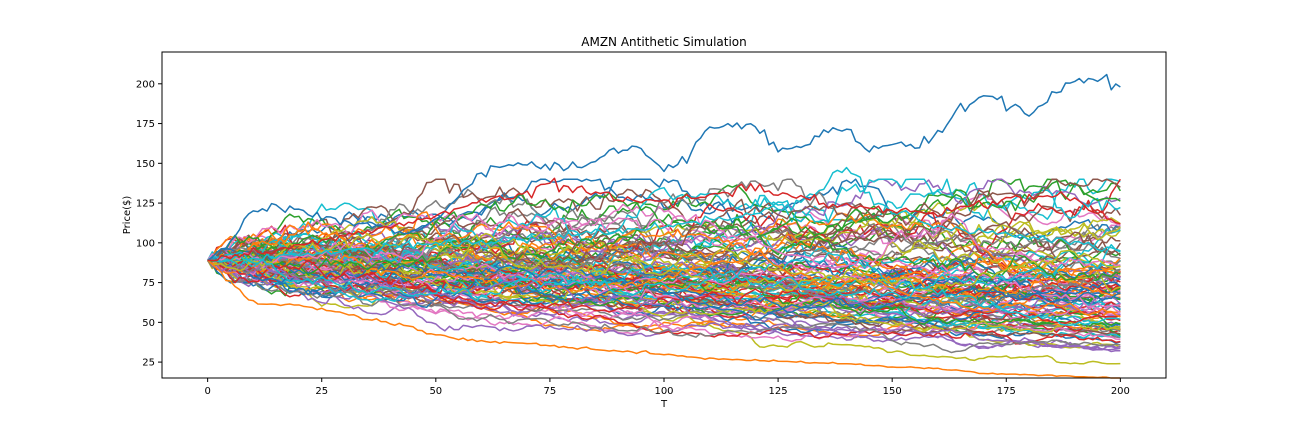 This screenshot has width=1296, height=432. What do you see at coordinates (321, 391) in the screenshot?
I see `x-tick-label: 25` at bounding box center [321, 391].